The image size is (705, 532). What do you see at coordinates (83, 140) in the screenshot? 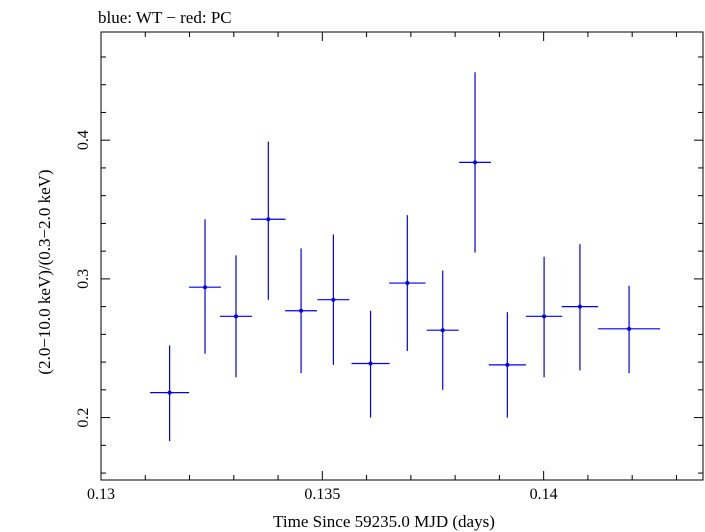
I see `y-tick-label: 0.4` at bounding box center [83, 140].